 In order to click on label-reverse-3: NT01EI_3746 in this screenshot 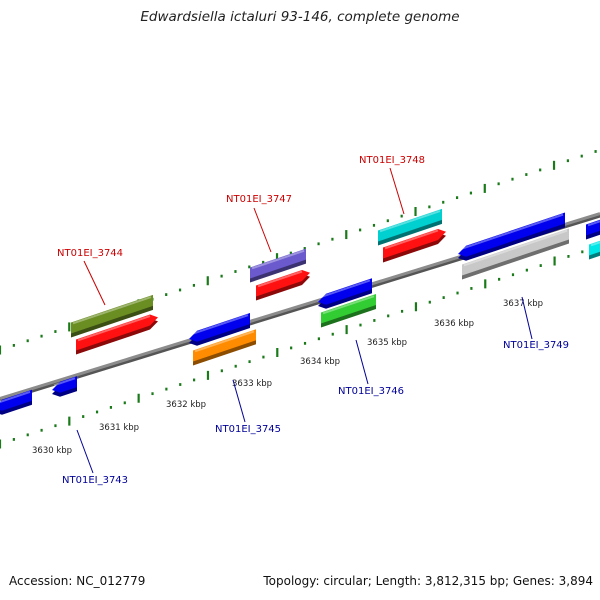, I will do `click(371, 368)`.